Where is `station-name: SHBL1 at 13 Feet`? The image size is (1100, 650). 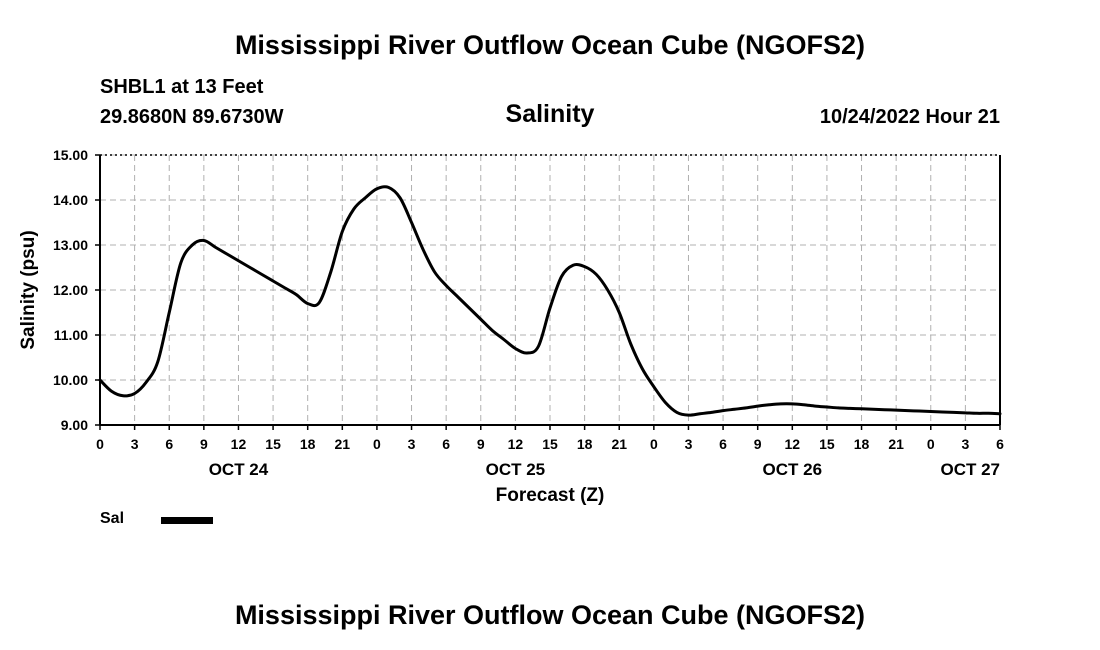
station-name: SHBL1 at 13 Feet is located at coordinates (182, 87).